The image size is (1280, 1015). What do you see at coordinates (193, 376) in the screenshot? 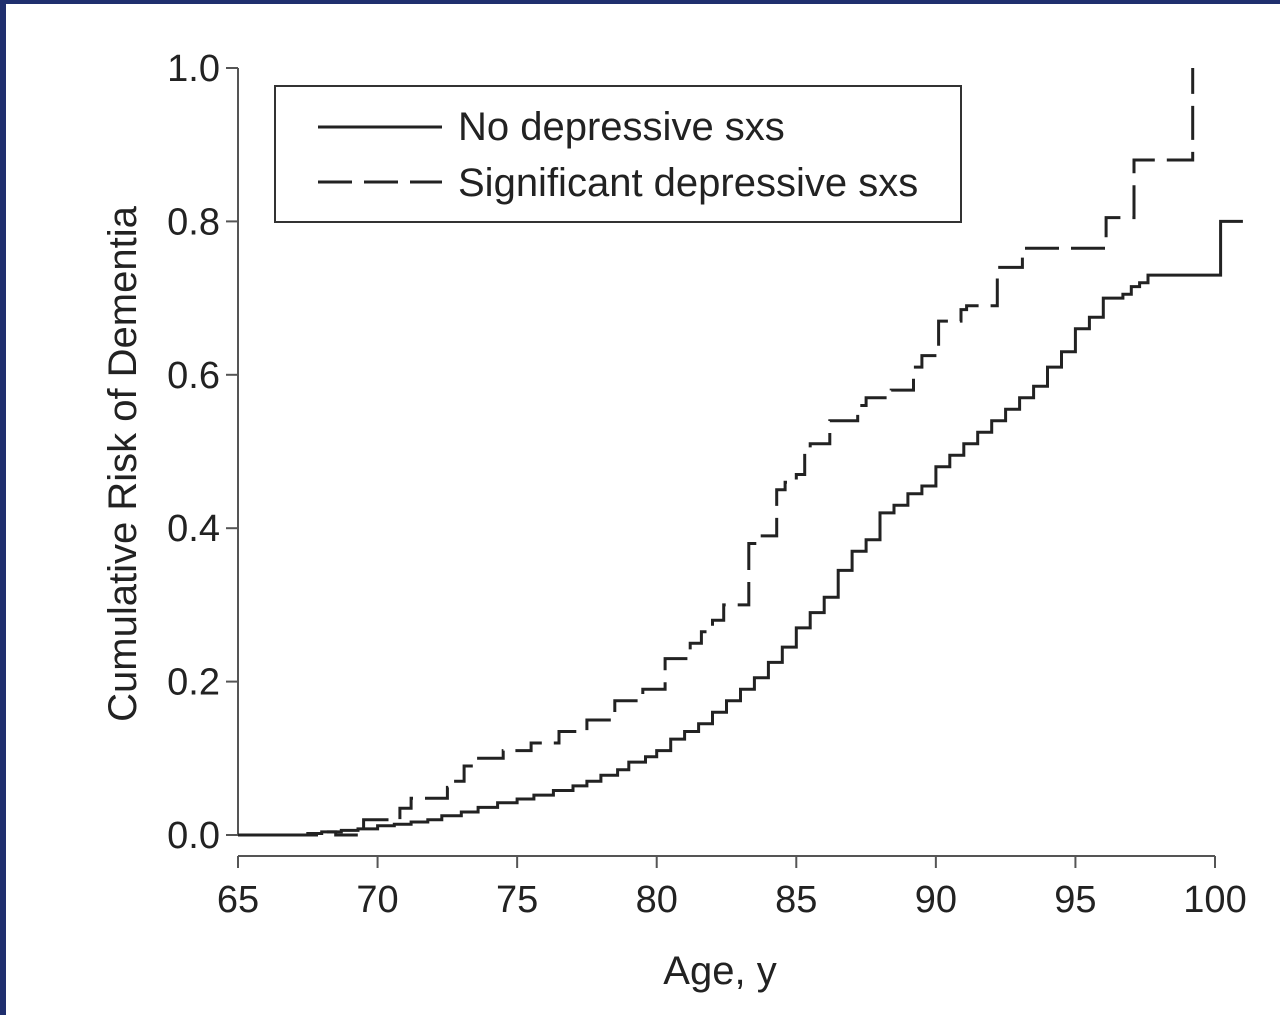
I see `y-tick-label: 0.6` at bounding box center [193, 376].